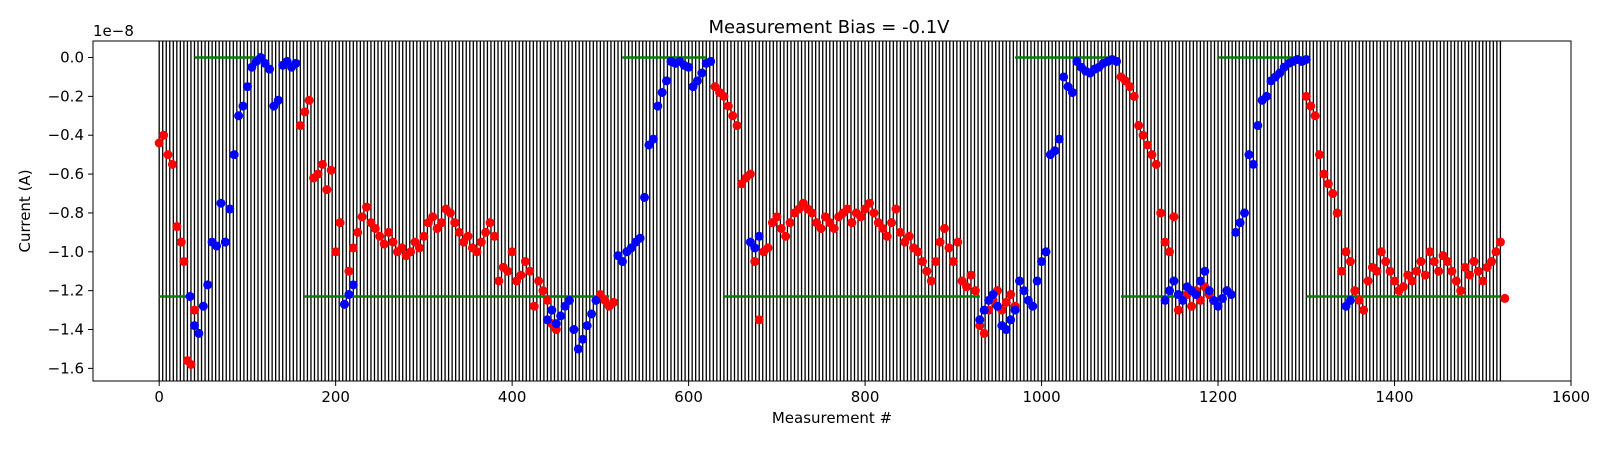  Describe the element at coordinates (66, 291) in the screenshot. I see `y-tick-label-6: −1.2` at that location.